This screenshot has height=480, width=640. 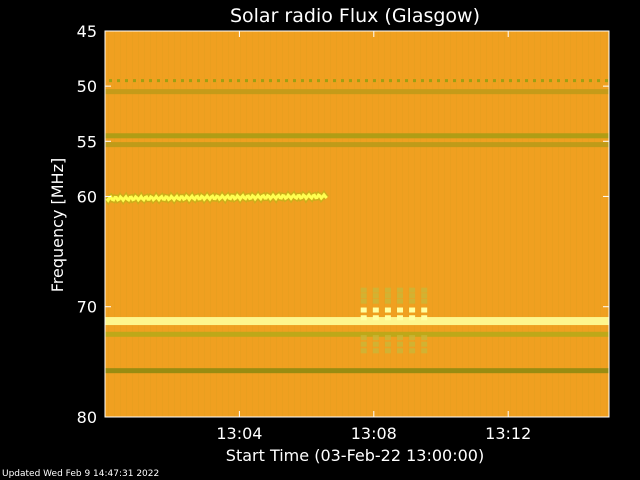 What do you see at coordinates (87, 86) in the screenshot?
I see `y-tick-label: 50` at bounding box center [87, 86].